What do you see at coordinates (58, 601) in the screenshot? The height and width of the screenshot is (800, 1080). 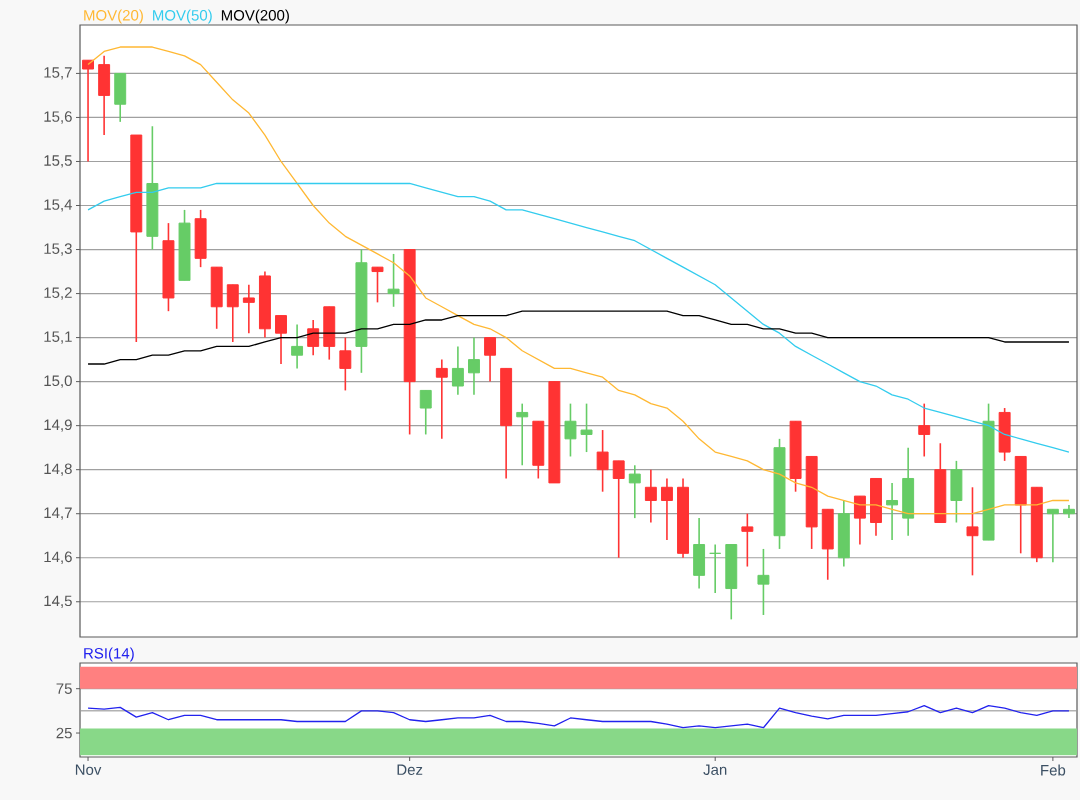 I see `y-tick-label: 14,5` at bounding box center [58, 601].